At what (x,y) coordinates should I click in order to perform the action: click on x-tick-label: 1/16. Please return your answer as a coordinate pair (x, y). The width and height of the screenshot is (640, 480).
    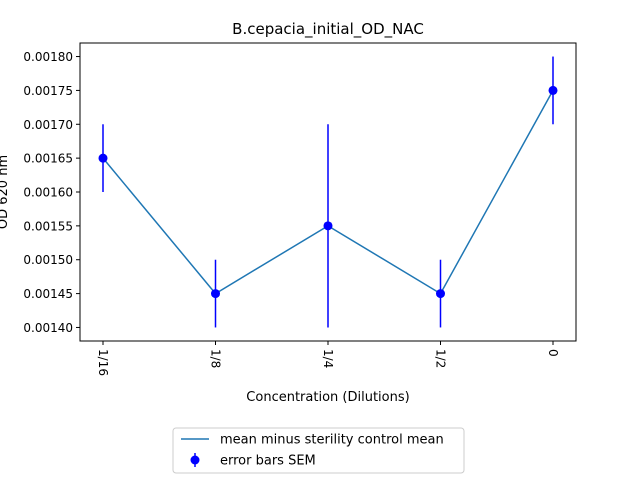
    Looking at the image, I should click on (103, 362).